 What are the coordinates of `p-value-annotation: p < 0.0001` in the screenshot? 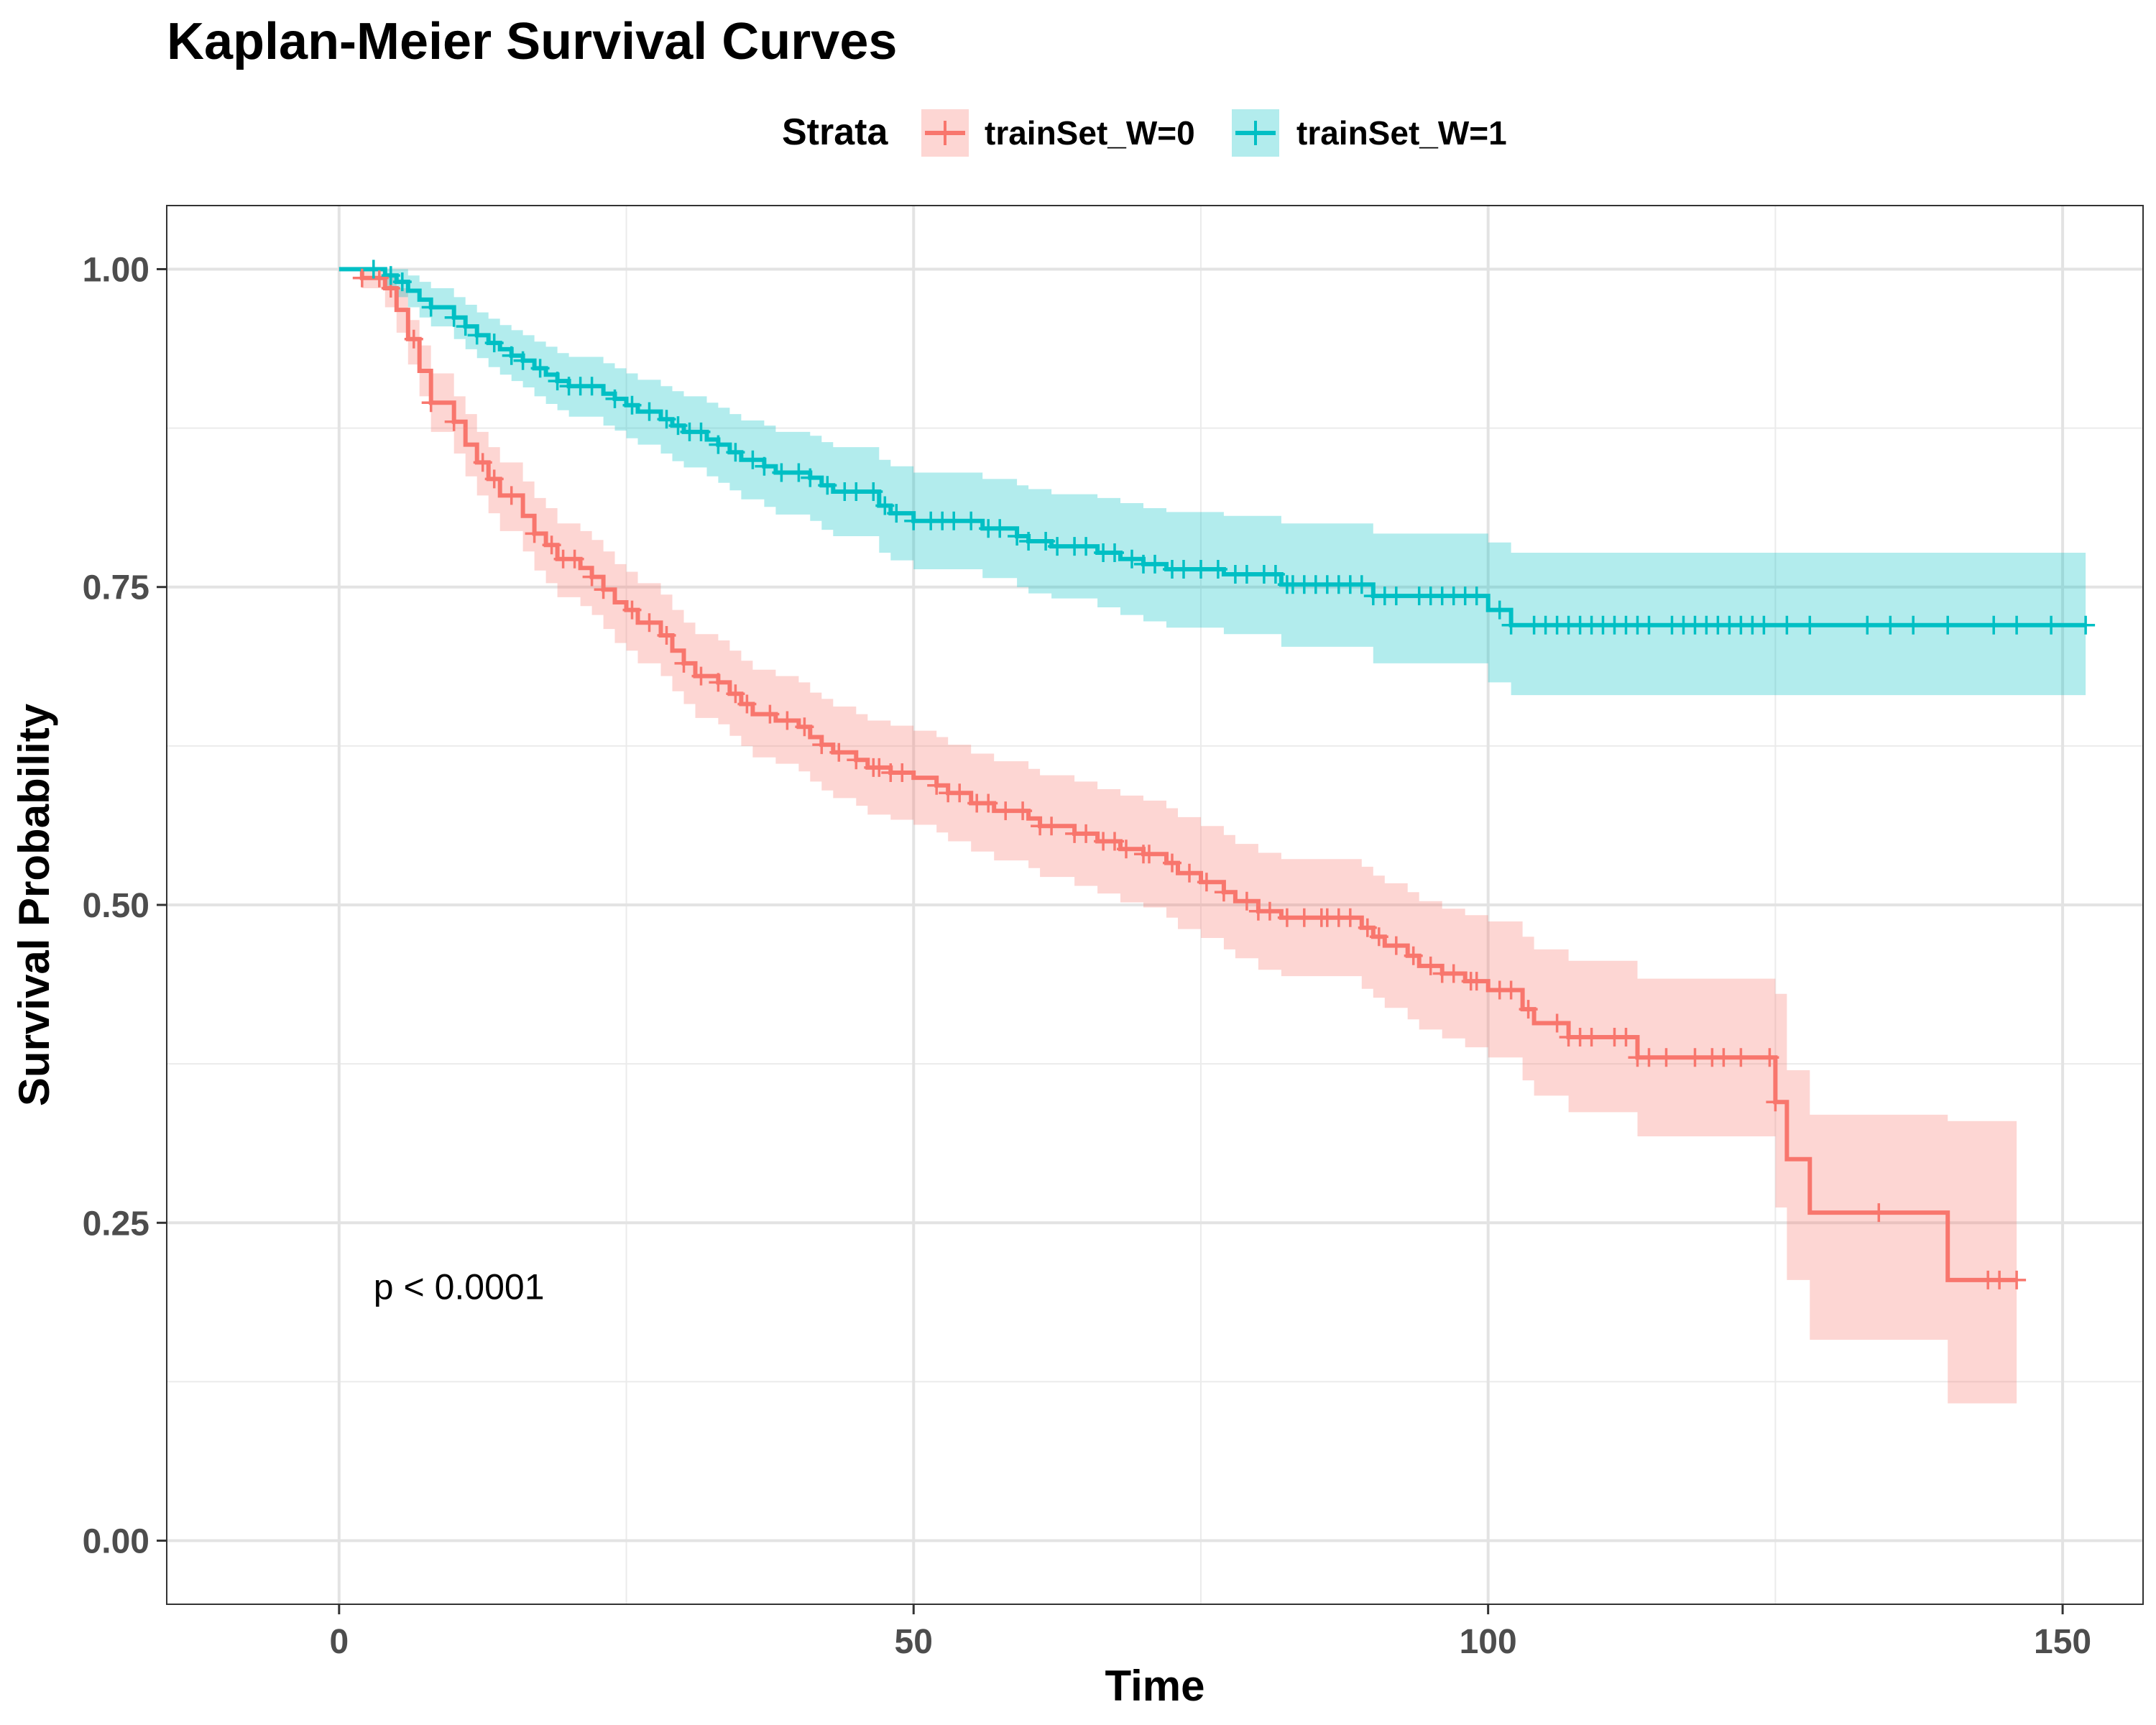 It's located at (459, 1286).